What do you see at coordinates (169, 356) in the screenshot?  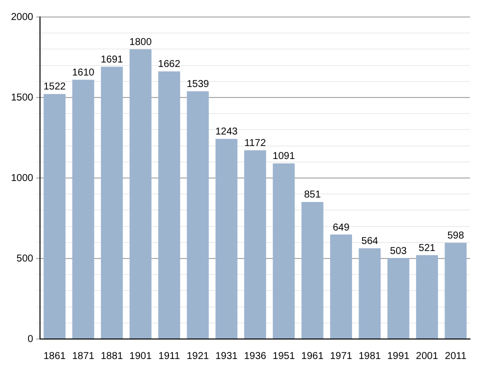 I see `x-tick-label: 1911` at bounding box center [169, 356].